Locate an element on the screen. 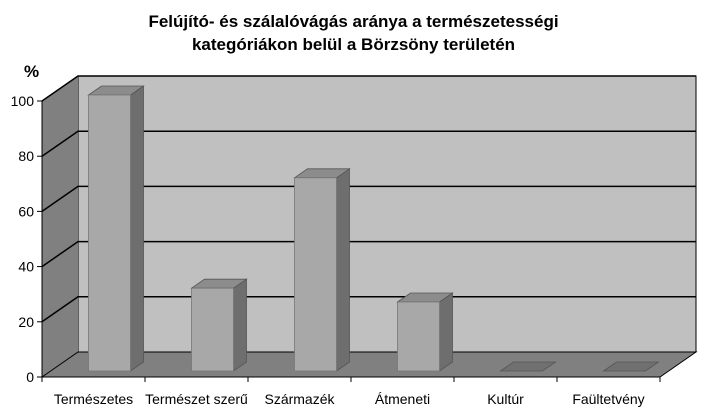 The width and height of the screenshot is (707, 416). y-tick-label: 0 is located at coordinates (30, 377).